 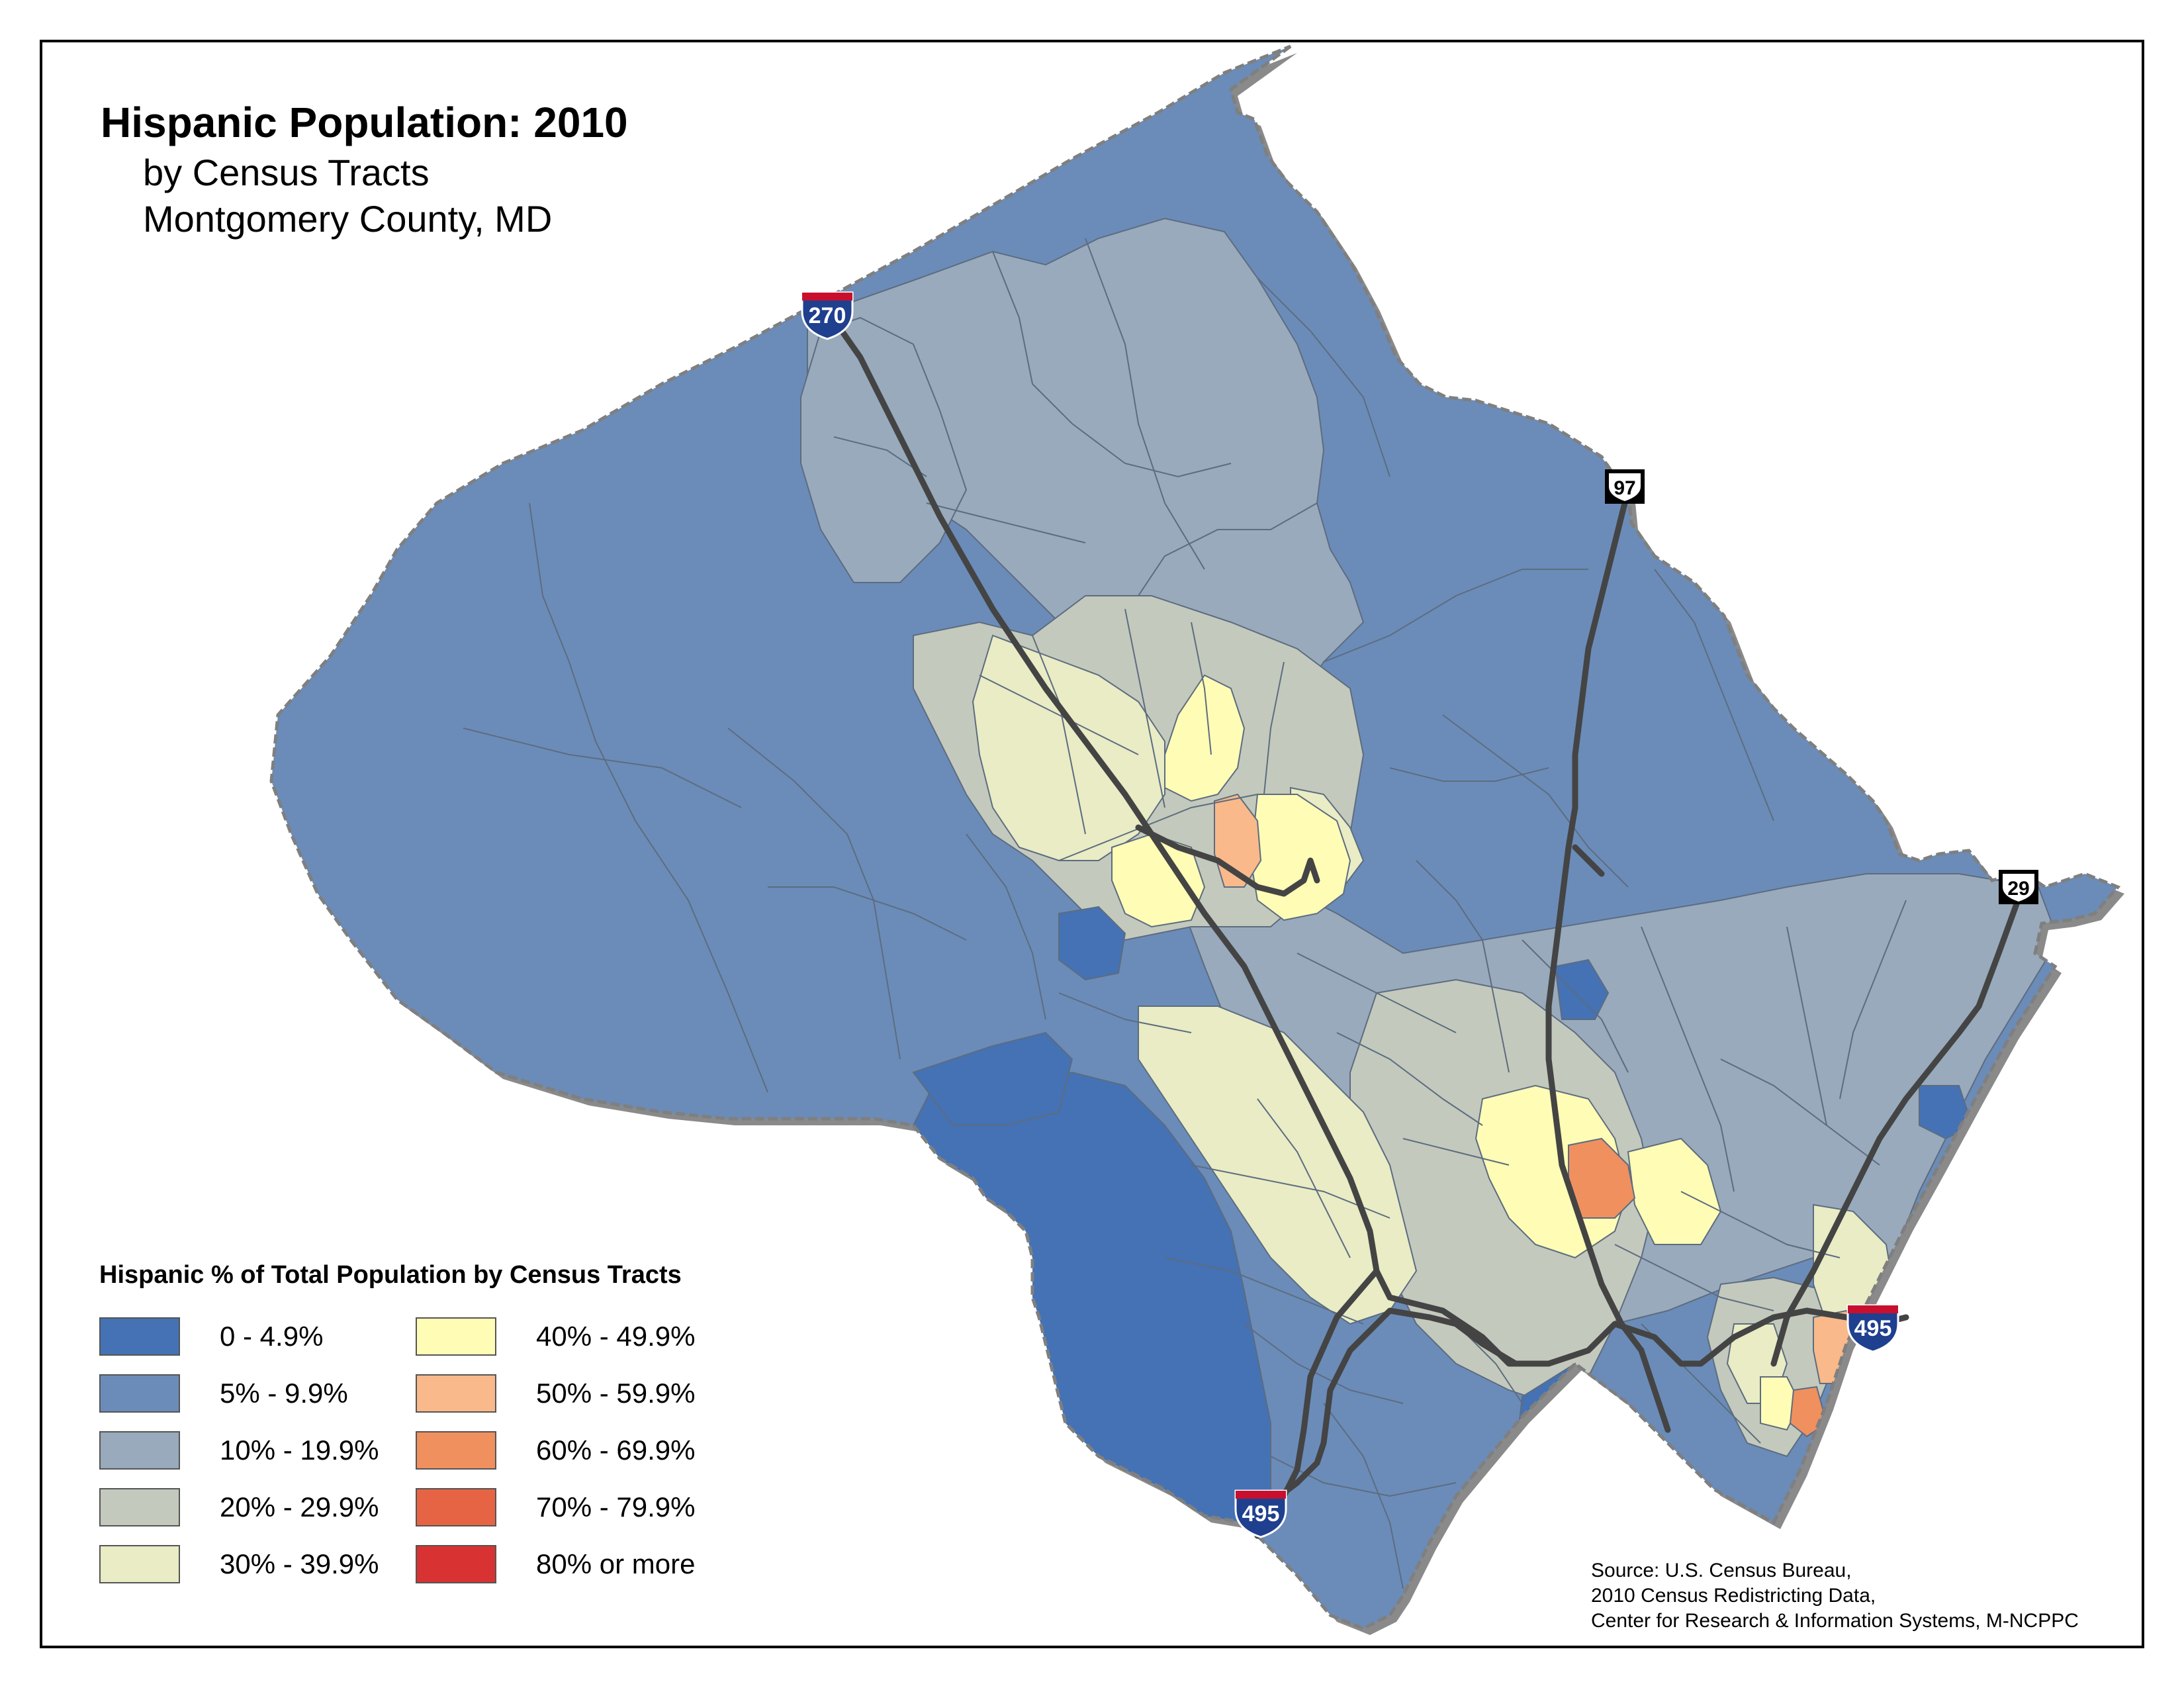 I want to click on us97-label: 97, so click(x=1624, y=488).